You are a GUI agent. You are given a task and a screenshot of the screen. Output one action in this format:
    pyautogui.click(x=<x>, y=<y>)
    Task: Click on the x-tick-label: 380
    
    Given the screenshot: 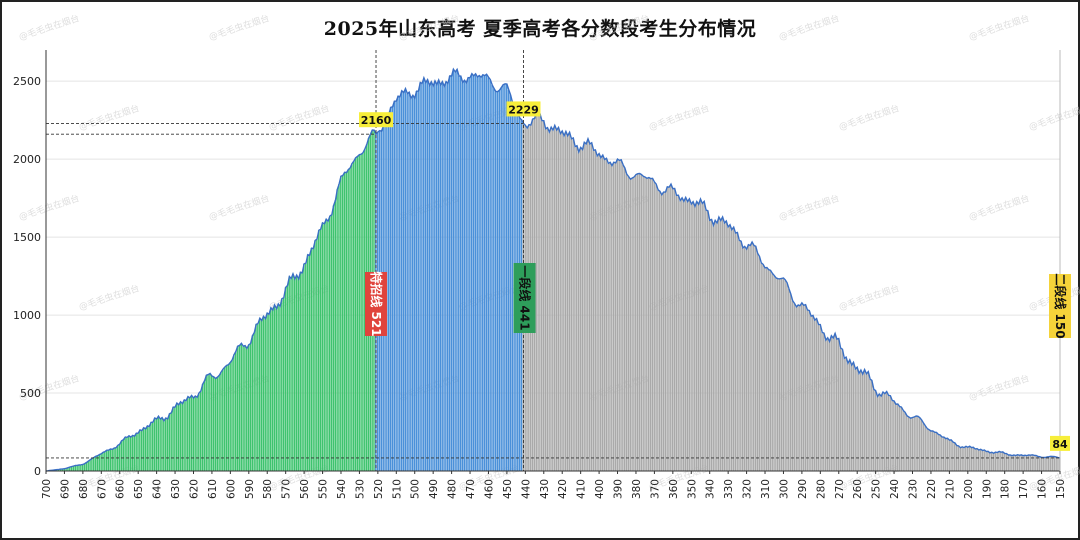 What is the action you would take?
    pyautogui.click(x=637, y=489)
    